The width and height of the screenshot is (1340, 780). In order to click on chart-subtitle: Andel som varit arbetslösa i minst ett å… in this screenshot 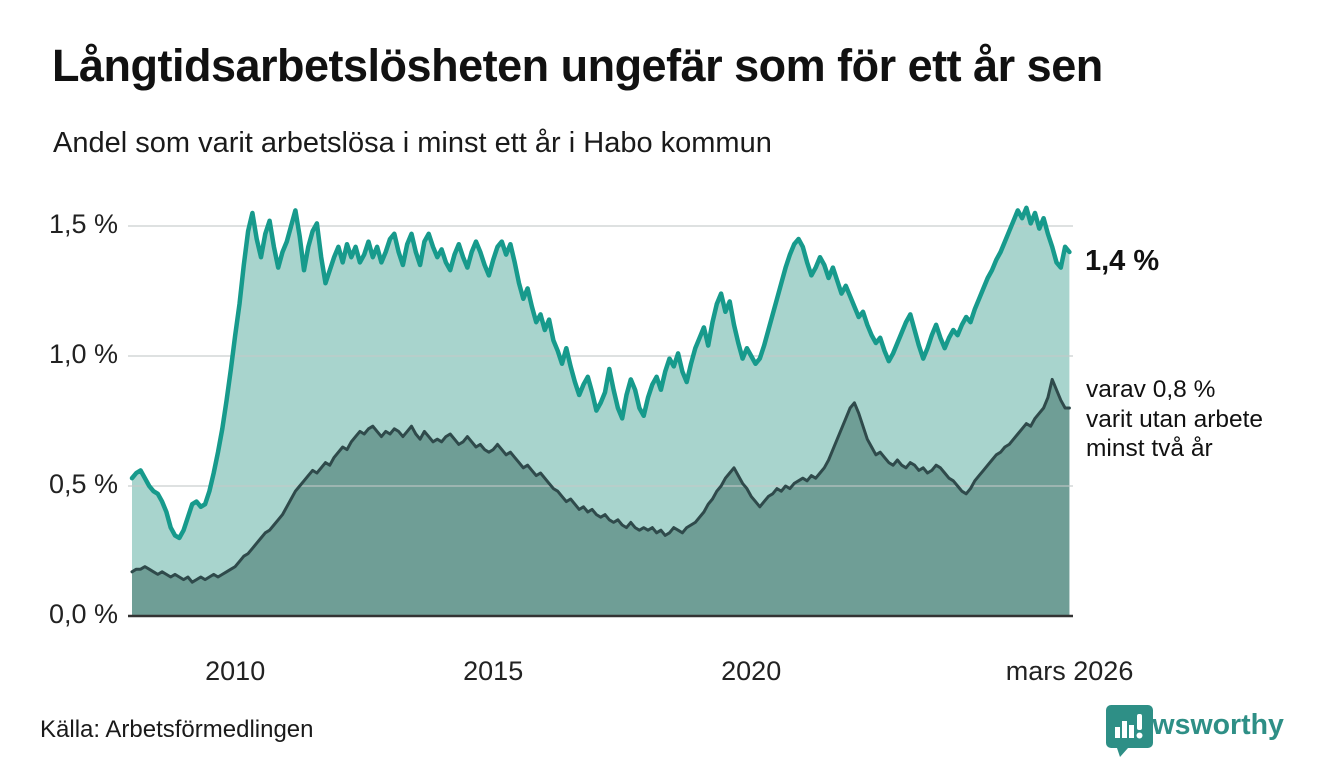, I will do `click(412, 143)`.